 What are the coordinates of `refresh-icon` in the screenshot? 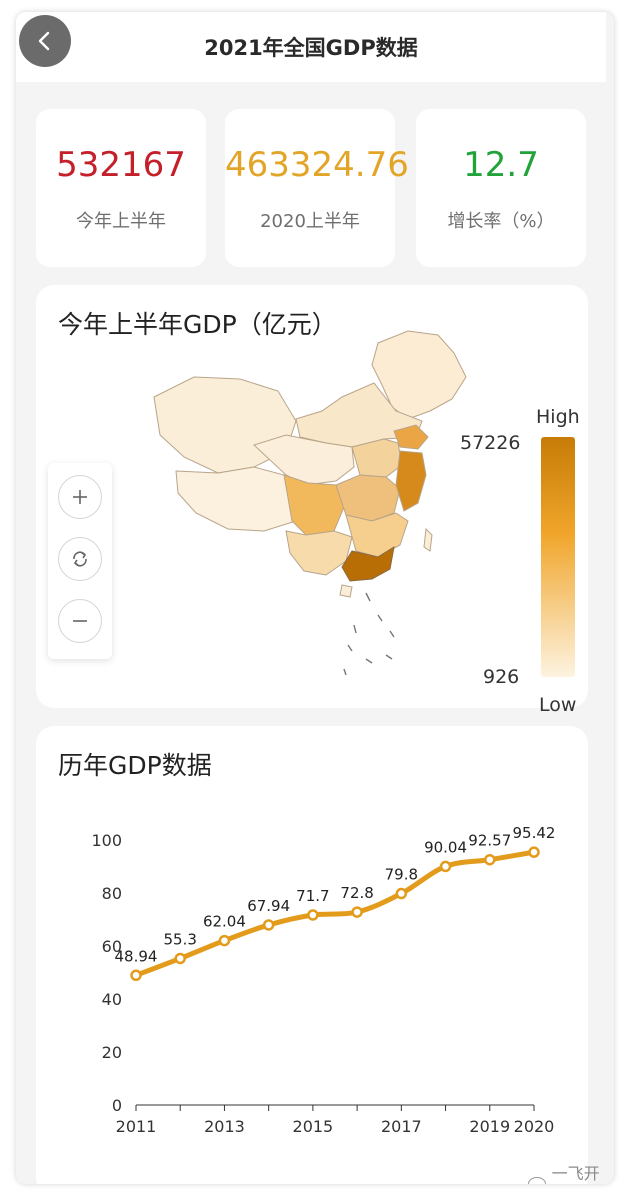 It's located at (80, 559).